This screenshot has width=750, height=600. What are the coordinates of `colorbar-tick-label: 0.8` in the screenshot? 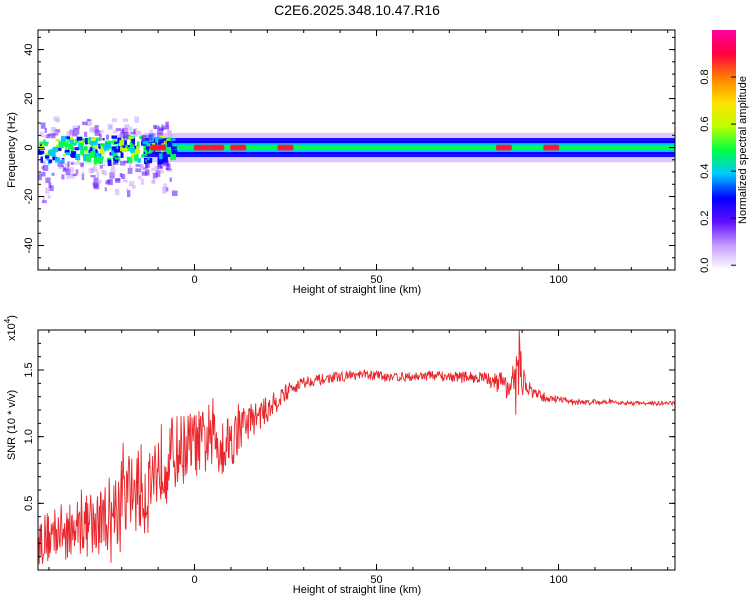 It's located at (705, 76).